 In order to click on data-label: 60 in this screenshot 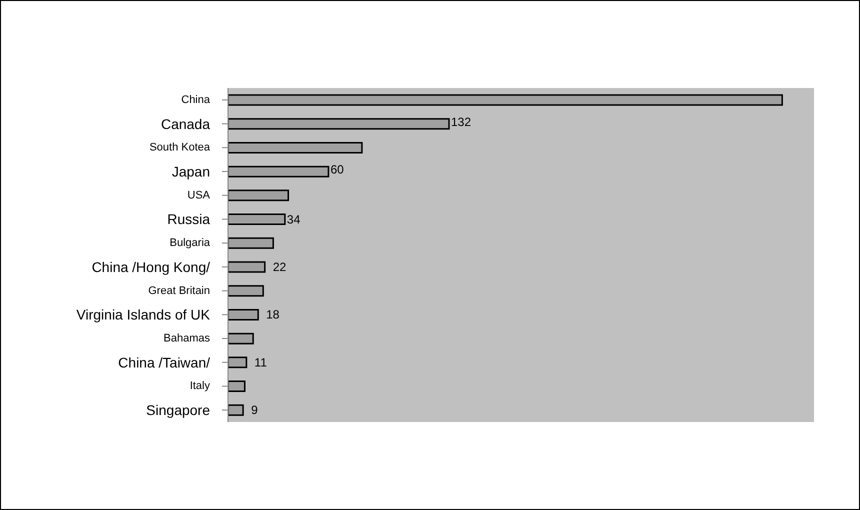, I will do `click(337, 169)`.